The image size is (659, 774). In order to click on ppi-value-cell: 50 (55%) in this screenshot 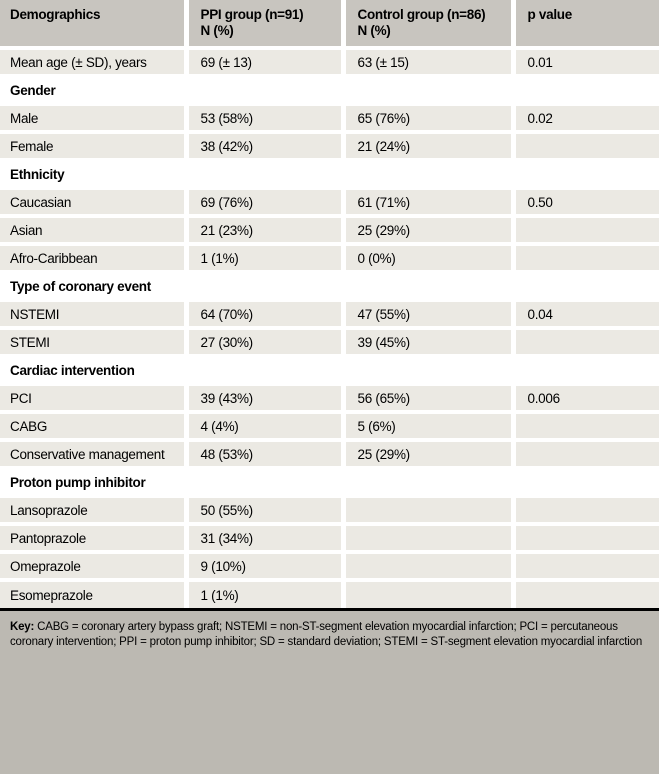, I will do `click(263, 509)`.